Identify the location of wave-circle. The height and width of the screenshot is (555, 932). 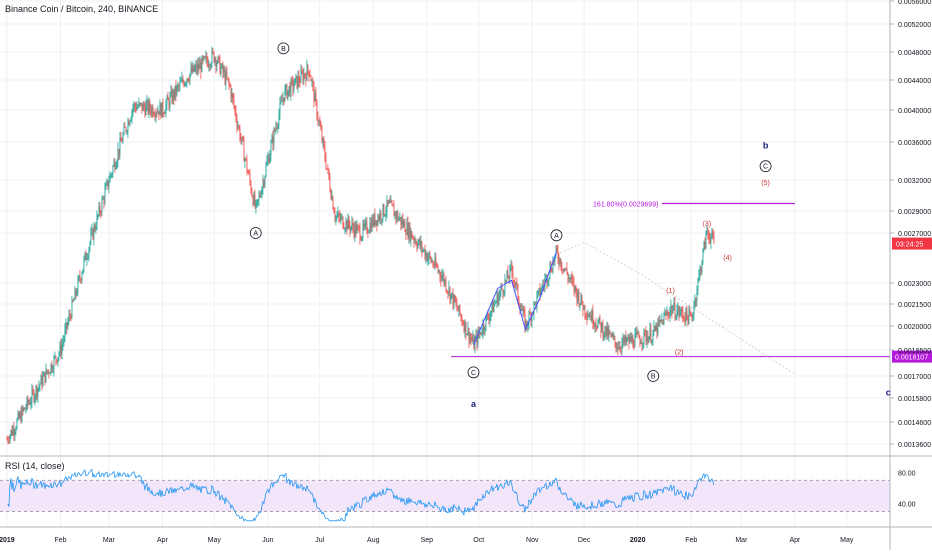
(556, 235).